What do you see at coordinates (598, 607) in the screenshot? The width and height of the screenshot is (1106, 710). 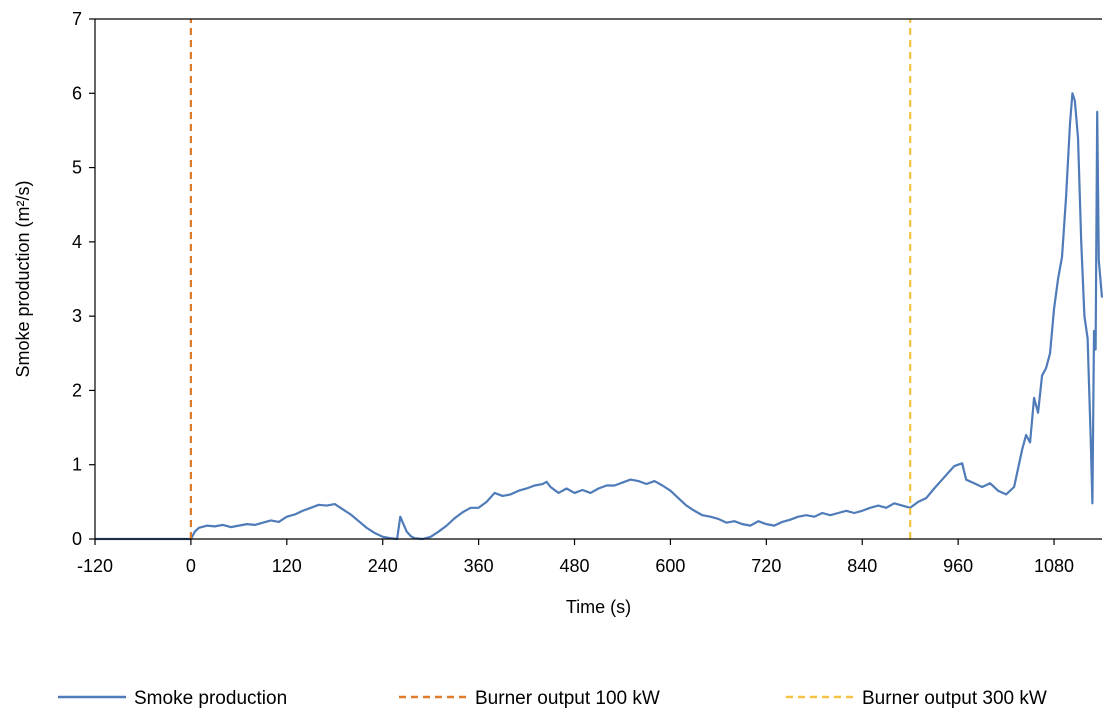 I see `x-axis-title: Time (s)` at bounding box center [598, 607].